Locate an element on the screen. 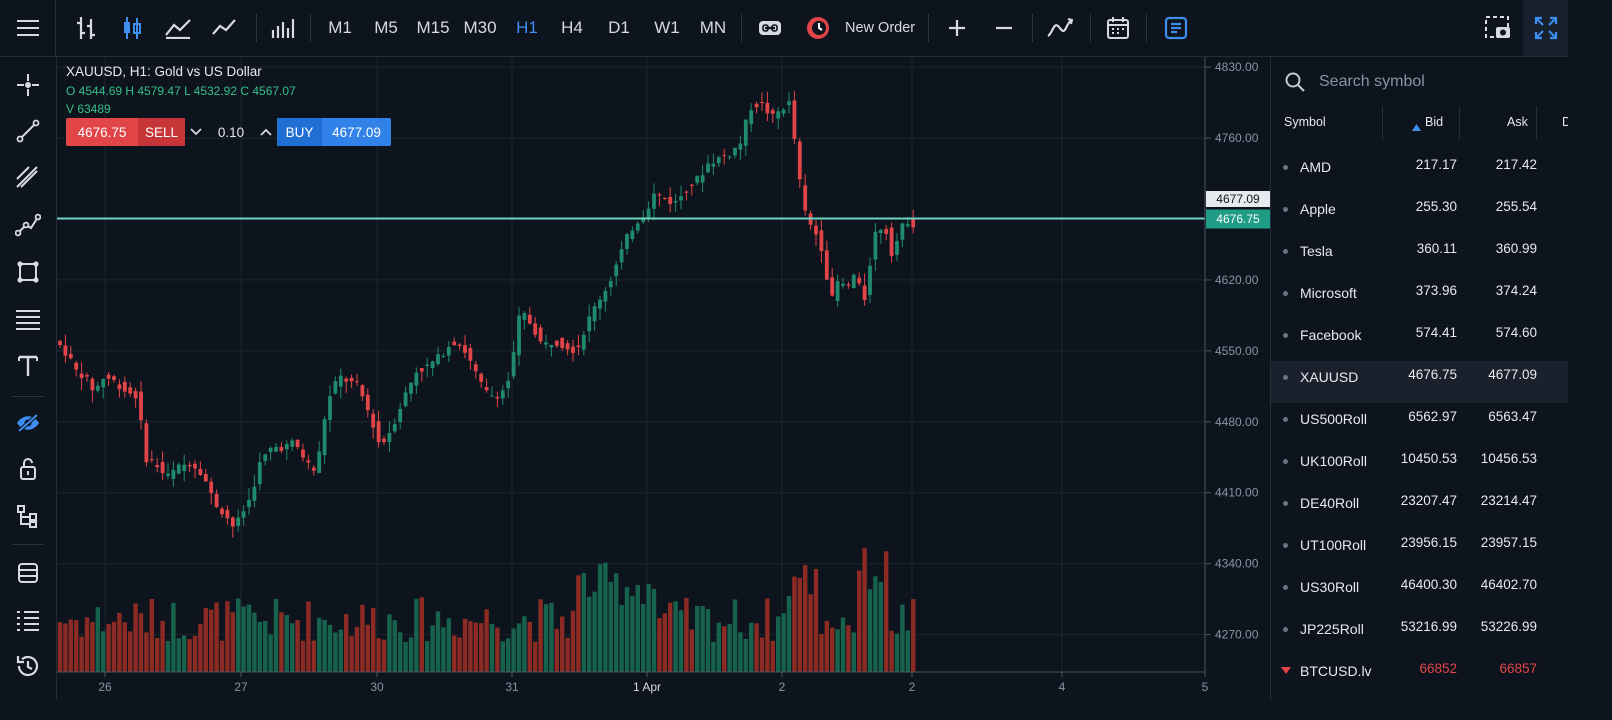 This screenshot has width=1612, height=720. indicators-icon is located at coordinates (282, 28).